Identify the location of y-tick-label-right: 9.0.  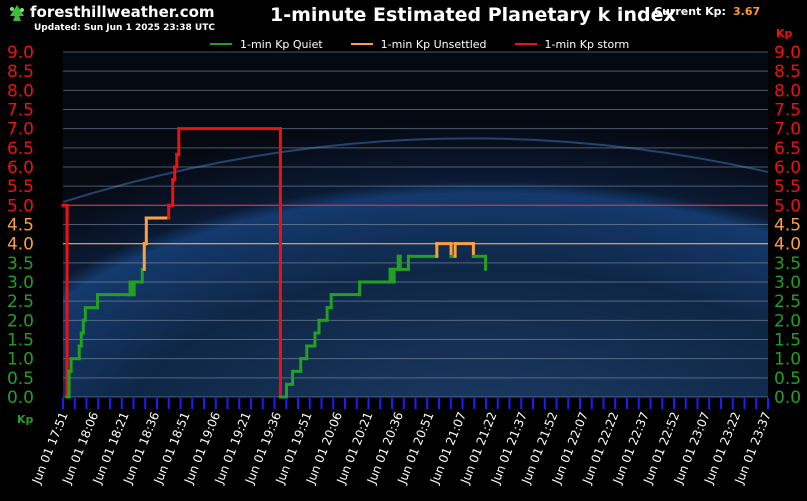
(787, 53).